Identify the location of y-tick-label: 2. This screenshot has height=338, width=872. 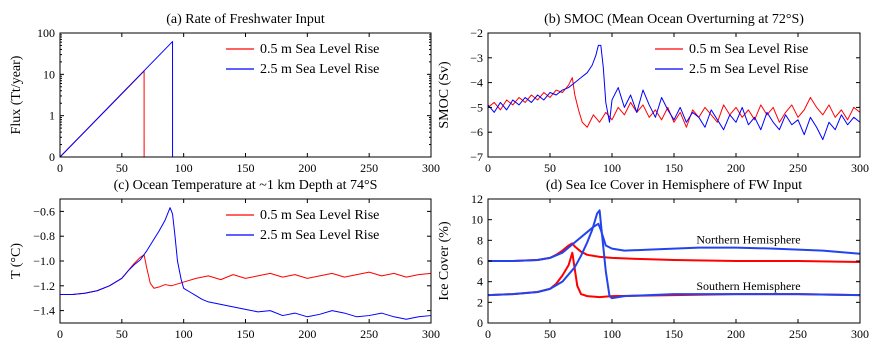
(480, 302).